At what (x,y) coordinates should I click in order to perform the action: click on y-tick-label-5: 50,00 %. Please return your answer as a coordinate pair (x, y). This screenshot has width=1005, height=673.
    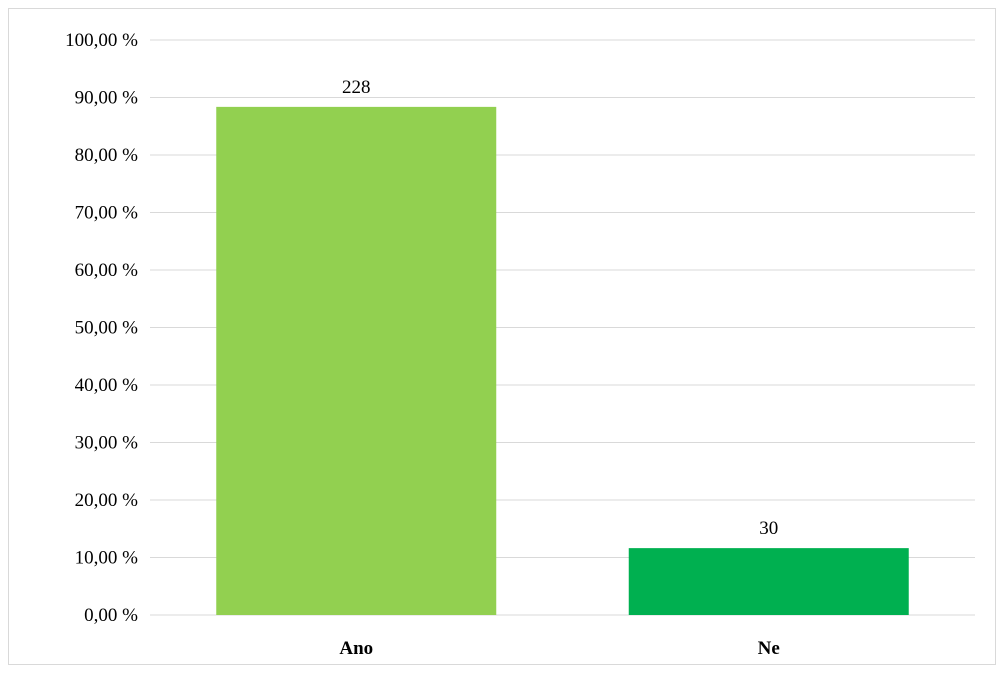
    Looking at the image, I should click on (107, 328).